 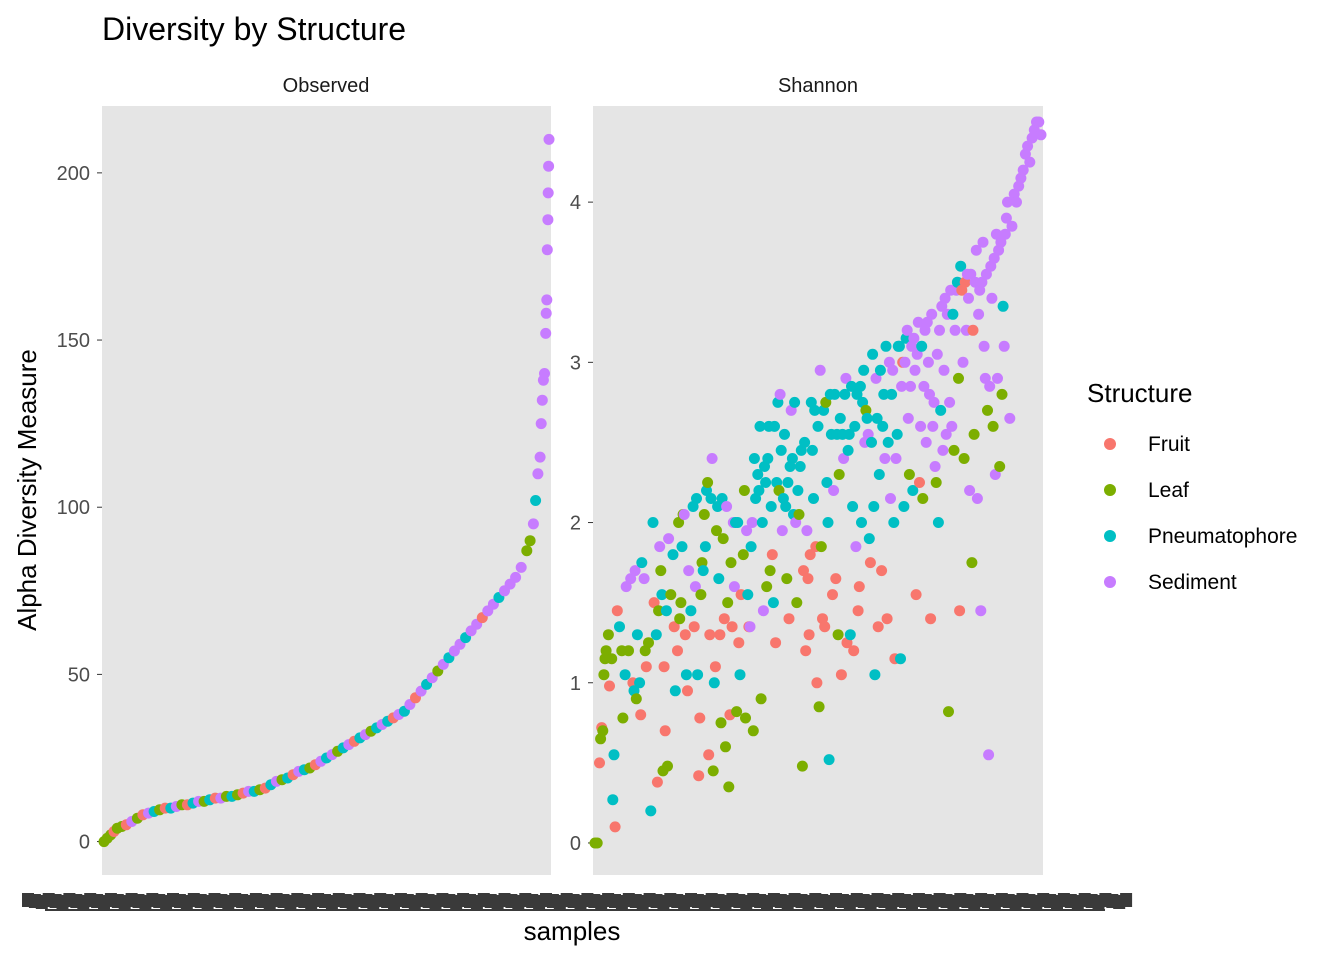 I want to click on y-tick-label: 1, so click(x=575, y=684).